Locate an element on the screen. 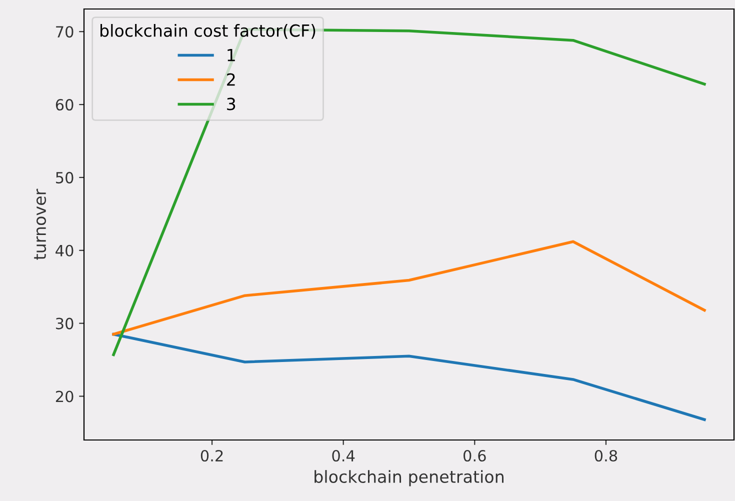 This screenshot has height=501, width=735. y-tick-label: 20 is located at coordinates (65, 396).